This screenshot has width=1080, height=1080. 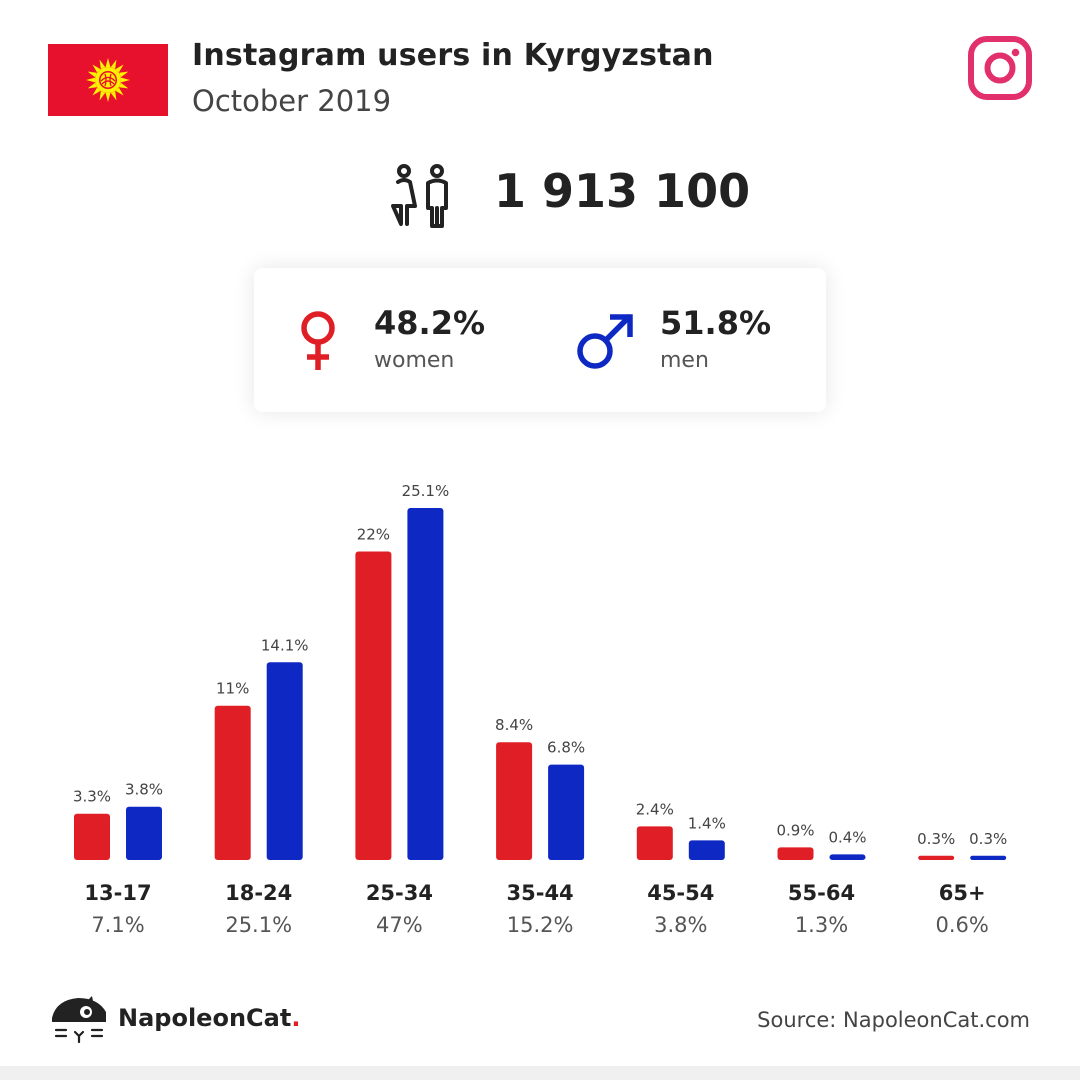 I want to click on age-group-label-25-34: 25-34, so click(x=399, y=893).